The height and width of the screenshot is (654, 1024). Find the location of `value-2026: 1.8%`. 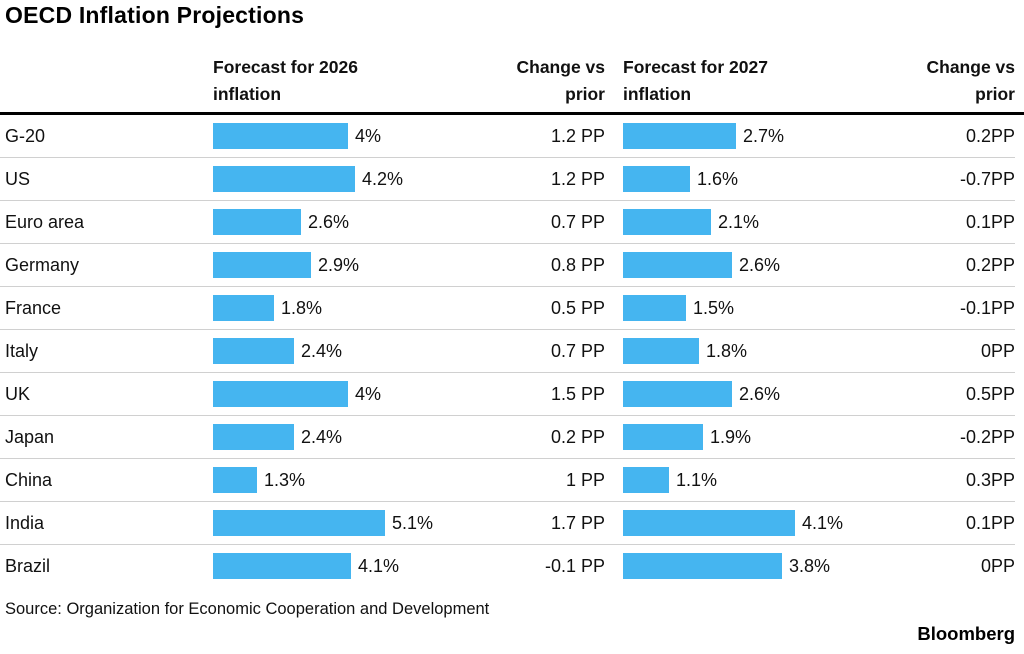

value-2026: 1.8% is located at coordinates (302, 307).